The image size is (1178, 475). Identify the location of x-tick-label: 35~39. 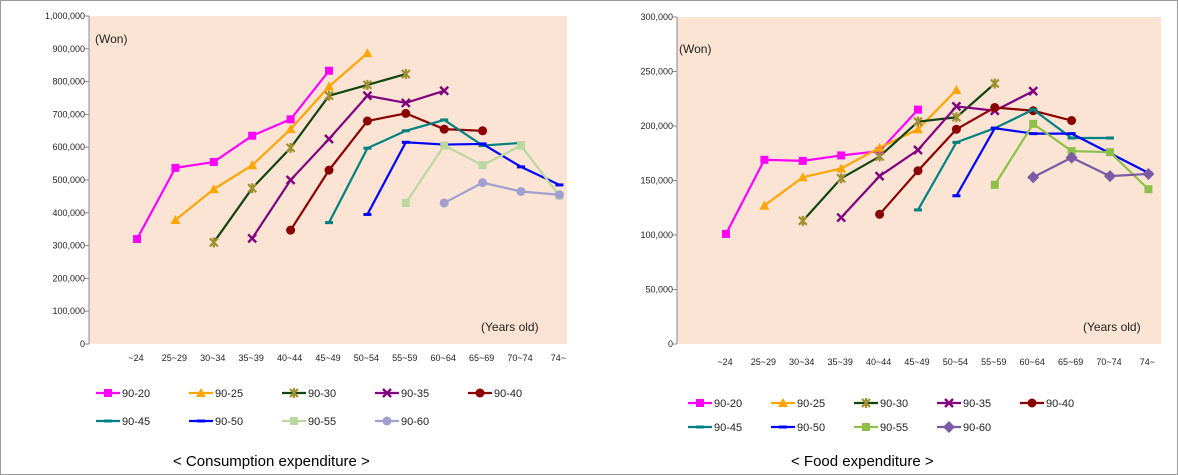
(840, 362).